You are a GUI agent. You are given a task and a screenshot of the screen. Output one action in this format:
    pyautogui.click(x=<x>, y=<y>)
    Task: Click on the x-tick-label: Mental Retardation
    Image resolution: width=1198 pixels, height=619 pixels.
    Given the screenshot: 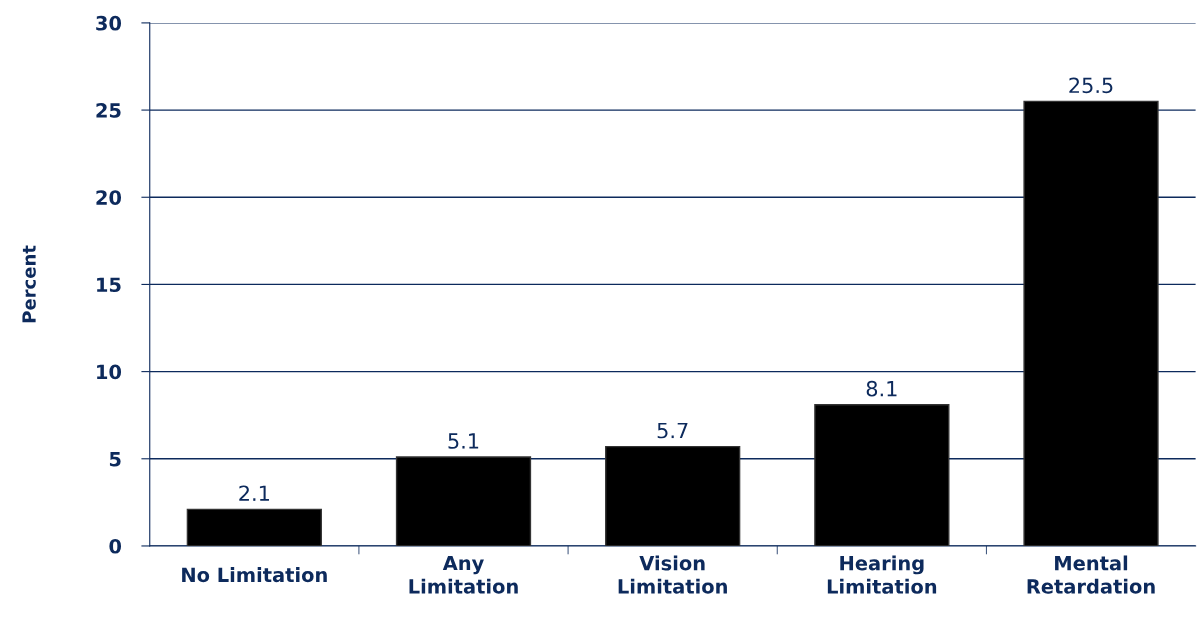 What is the action you would take?
    pyautogui.click(x=1091, y=574)
    